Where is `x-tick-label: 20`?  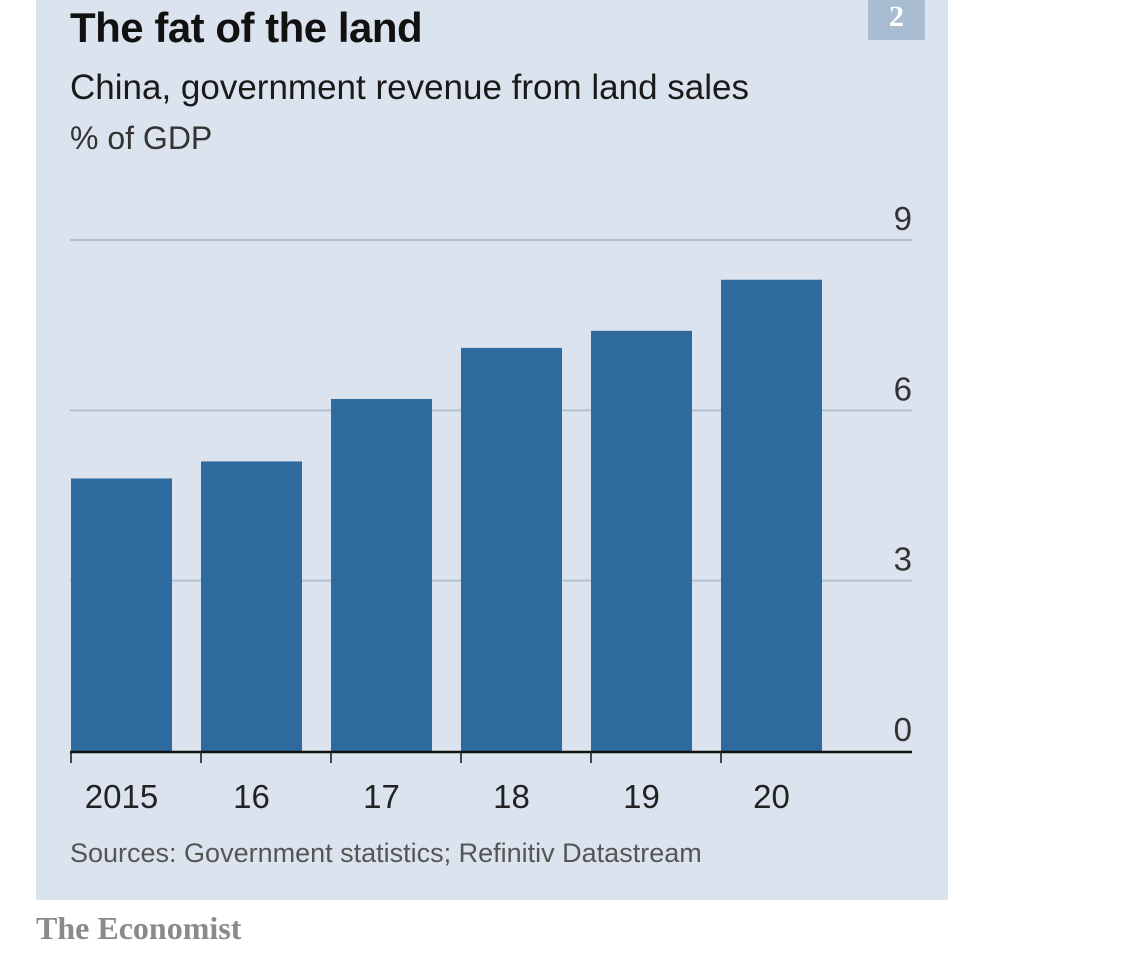
x-tick-label: 20 is located at coordinates (771, 796).